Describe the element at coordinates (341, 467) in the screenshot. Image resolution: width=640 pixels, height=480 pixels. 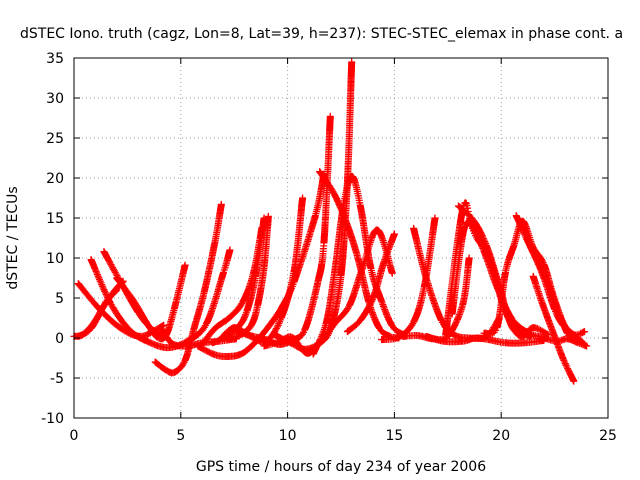
I see `x-axis-label: GPS time / hours of day 234 of year 2006` at that location.